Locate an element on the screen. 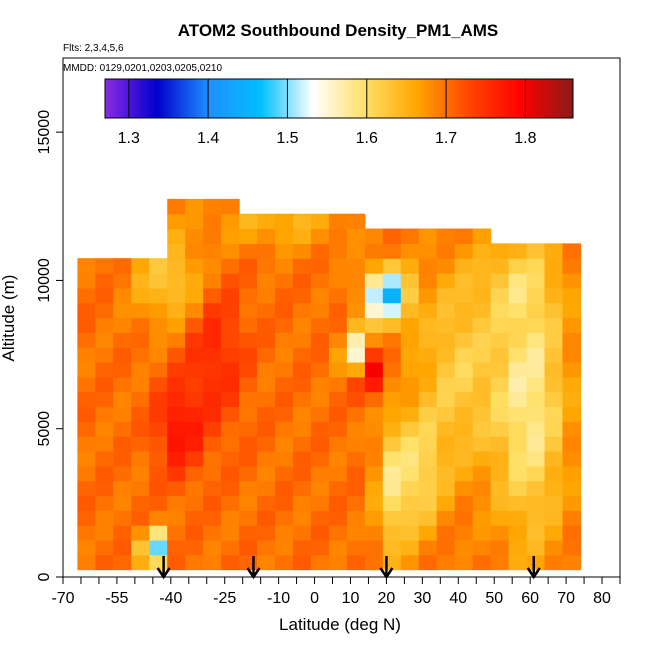 The image size is (650, 650). y-axis-label: Altitude (m) is located at coordinates (9, 318).